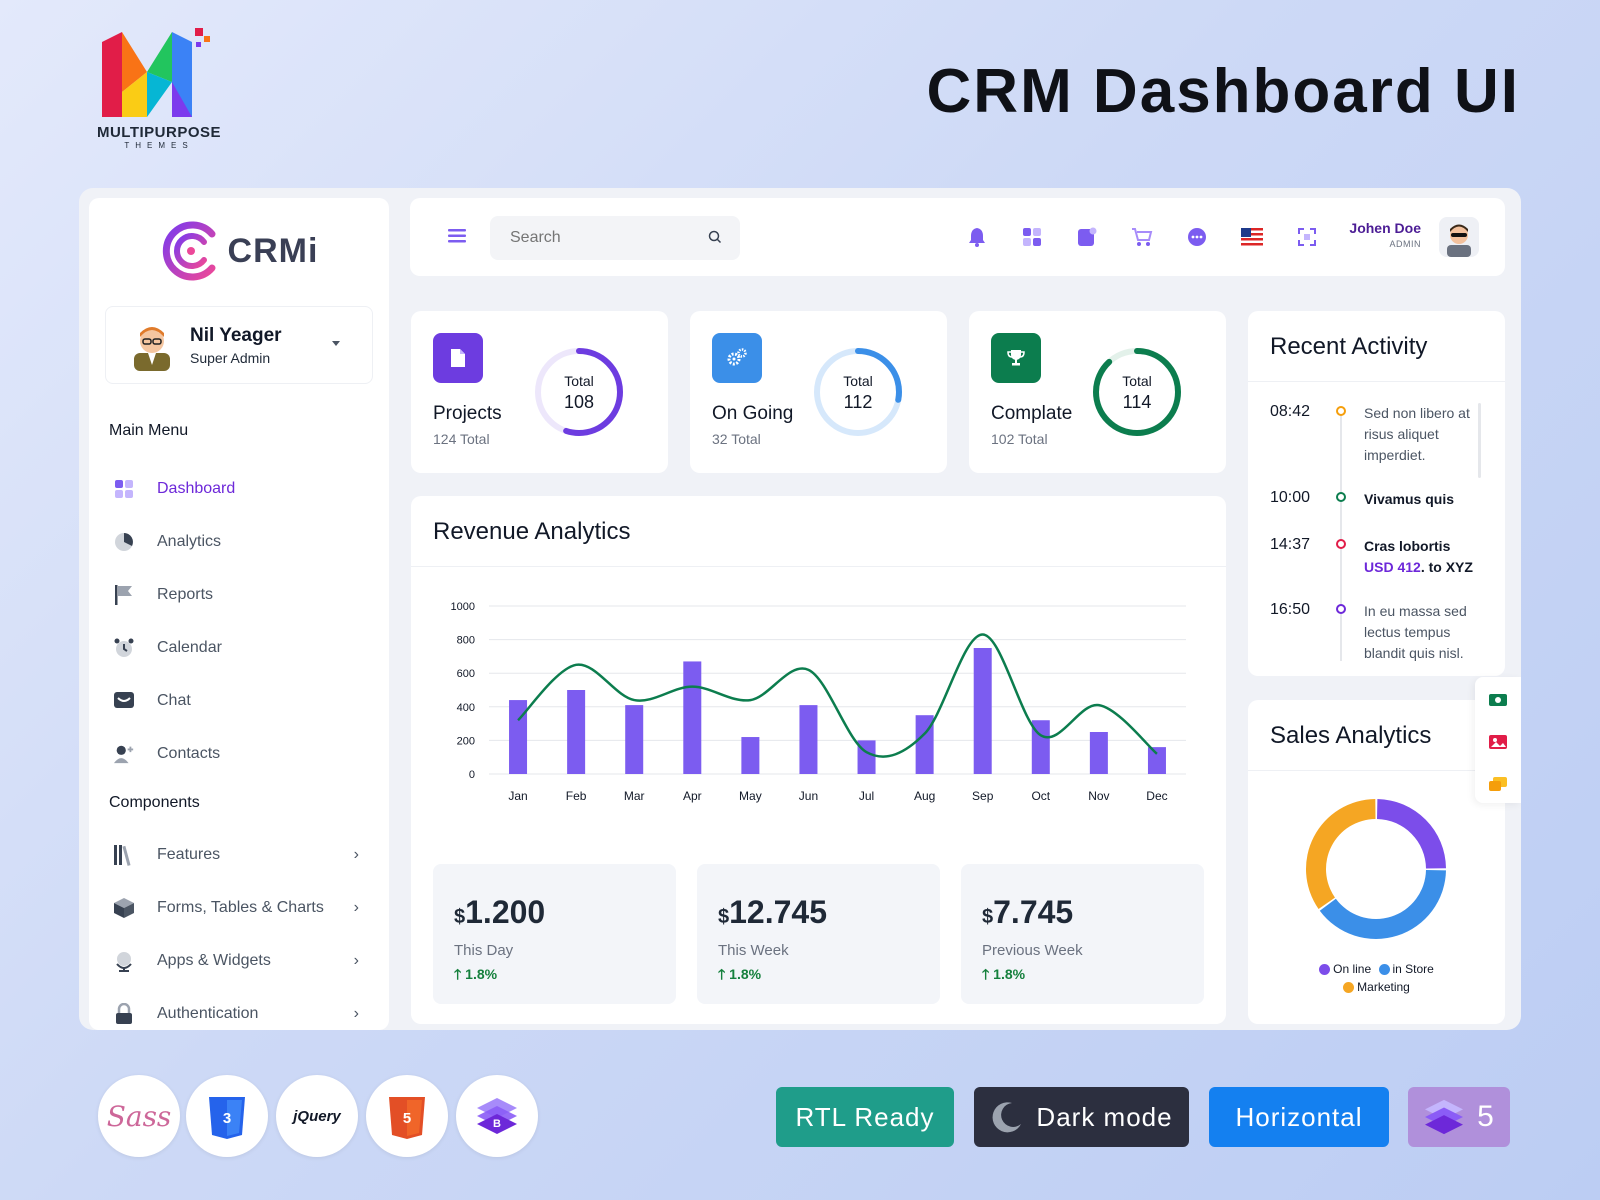 The image size is (1600, 1200). I want to click on stat-ring: Total 114, so click(1137, 392).